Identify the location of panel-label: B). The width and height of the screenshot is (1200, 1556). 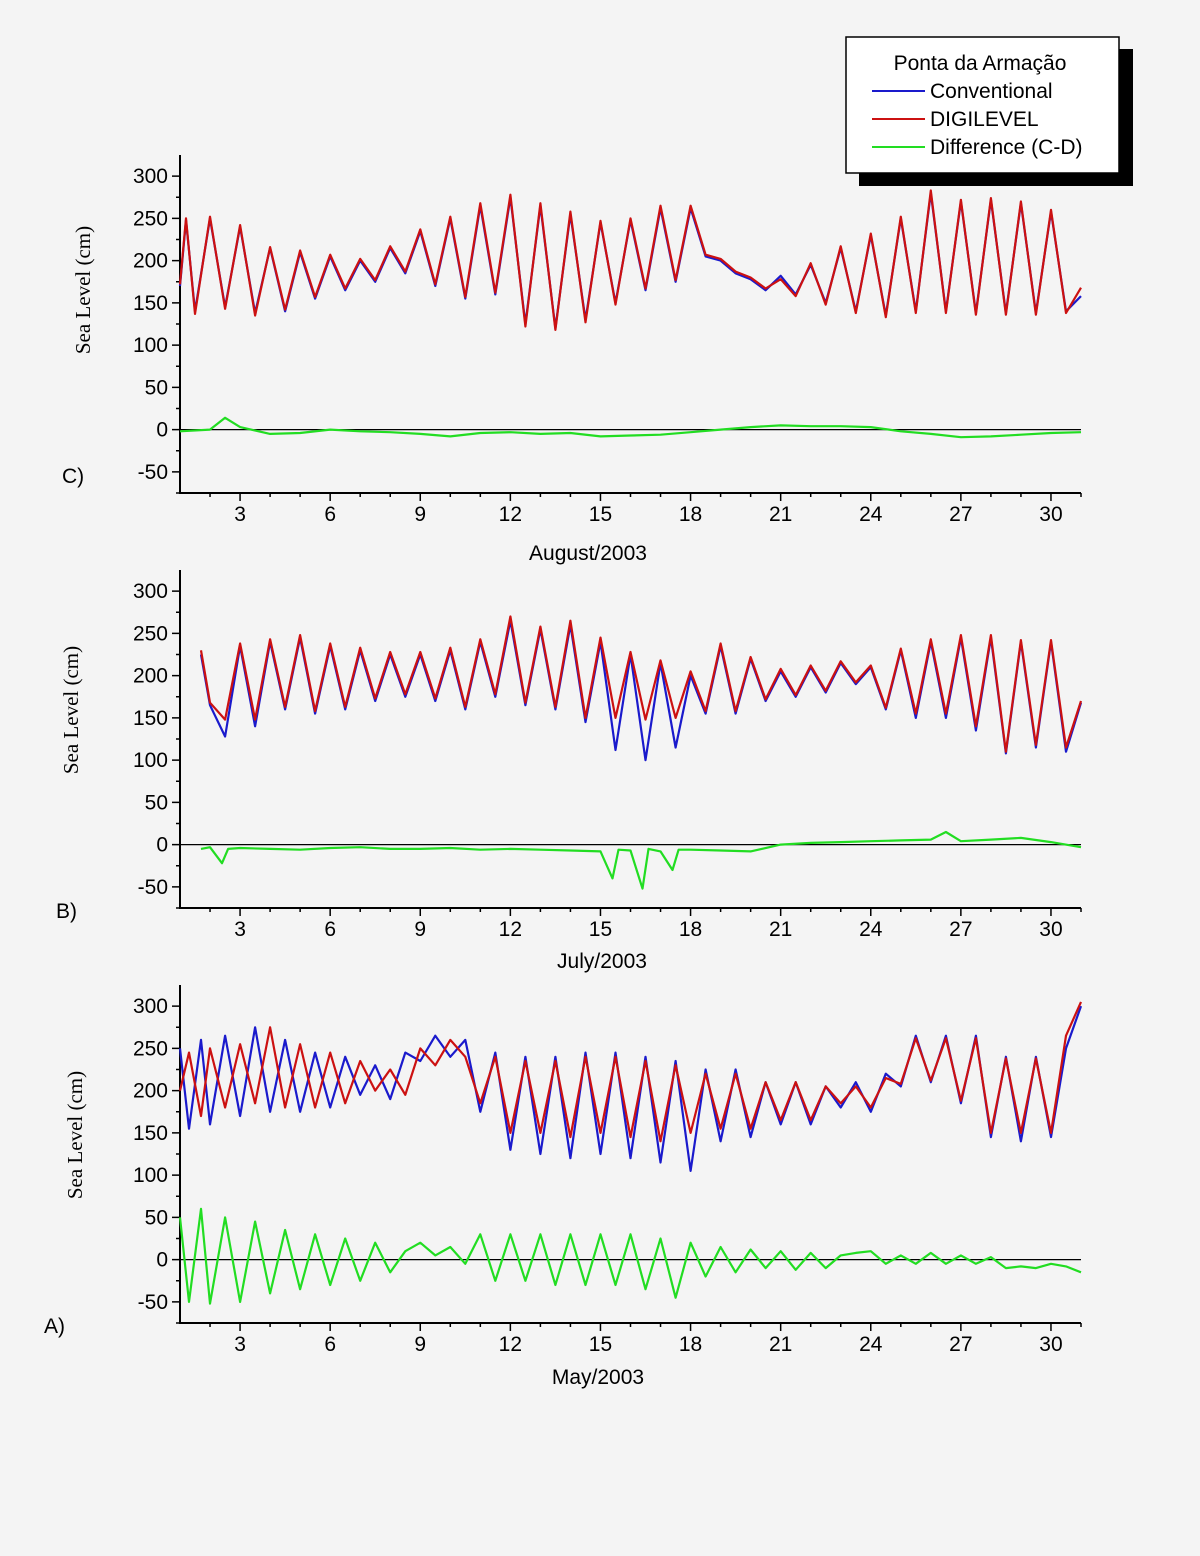
(66, 911).